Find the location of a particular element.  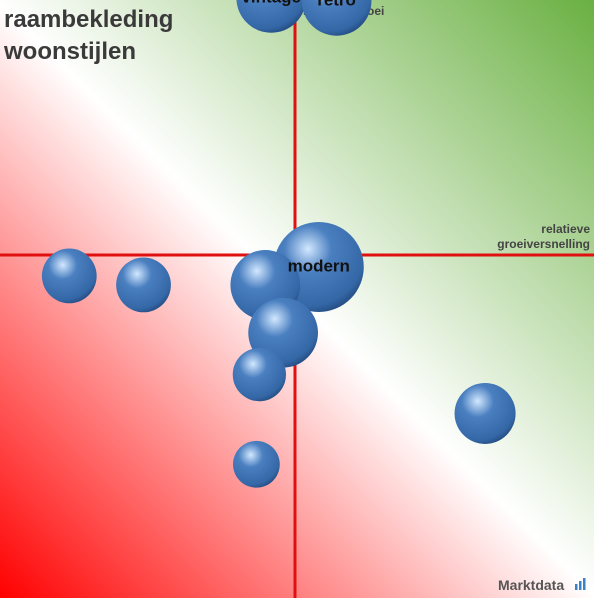

chart-title-line-2: woonstijlen is located at coordinates (69, 51).